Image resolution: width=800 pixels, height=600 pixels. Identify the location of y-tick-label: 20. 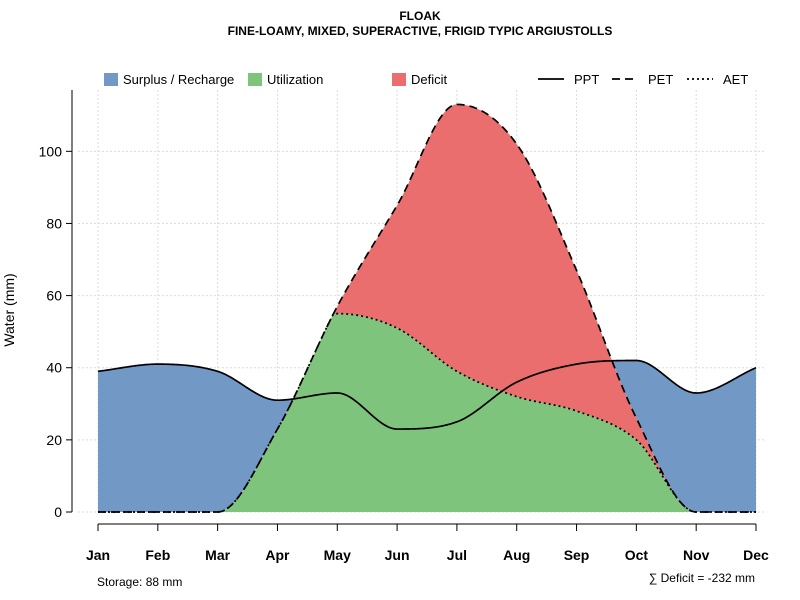
(54, 440).